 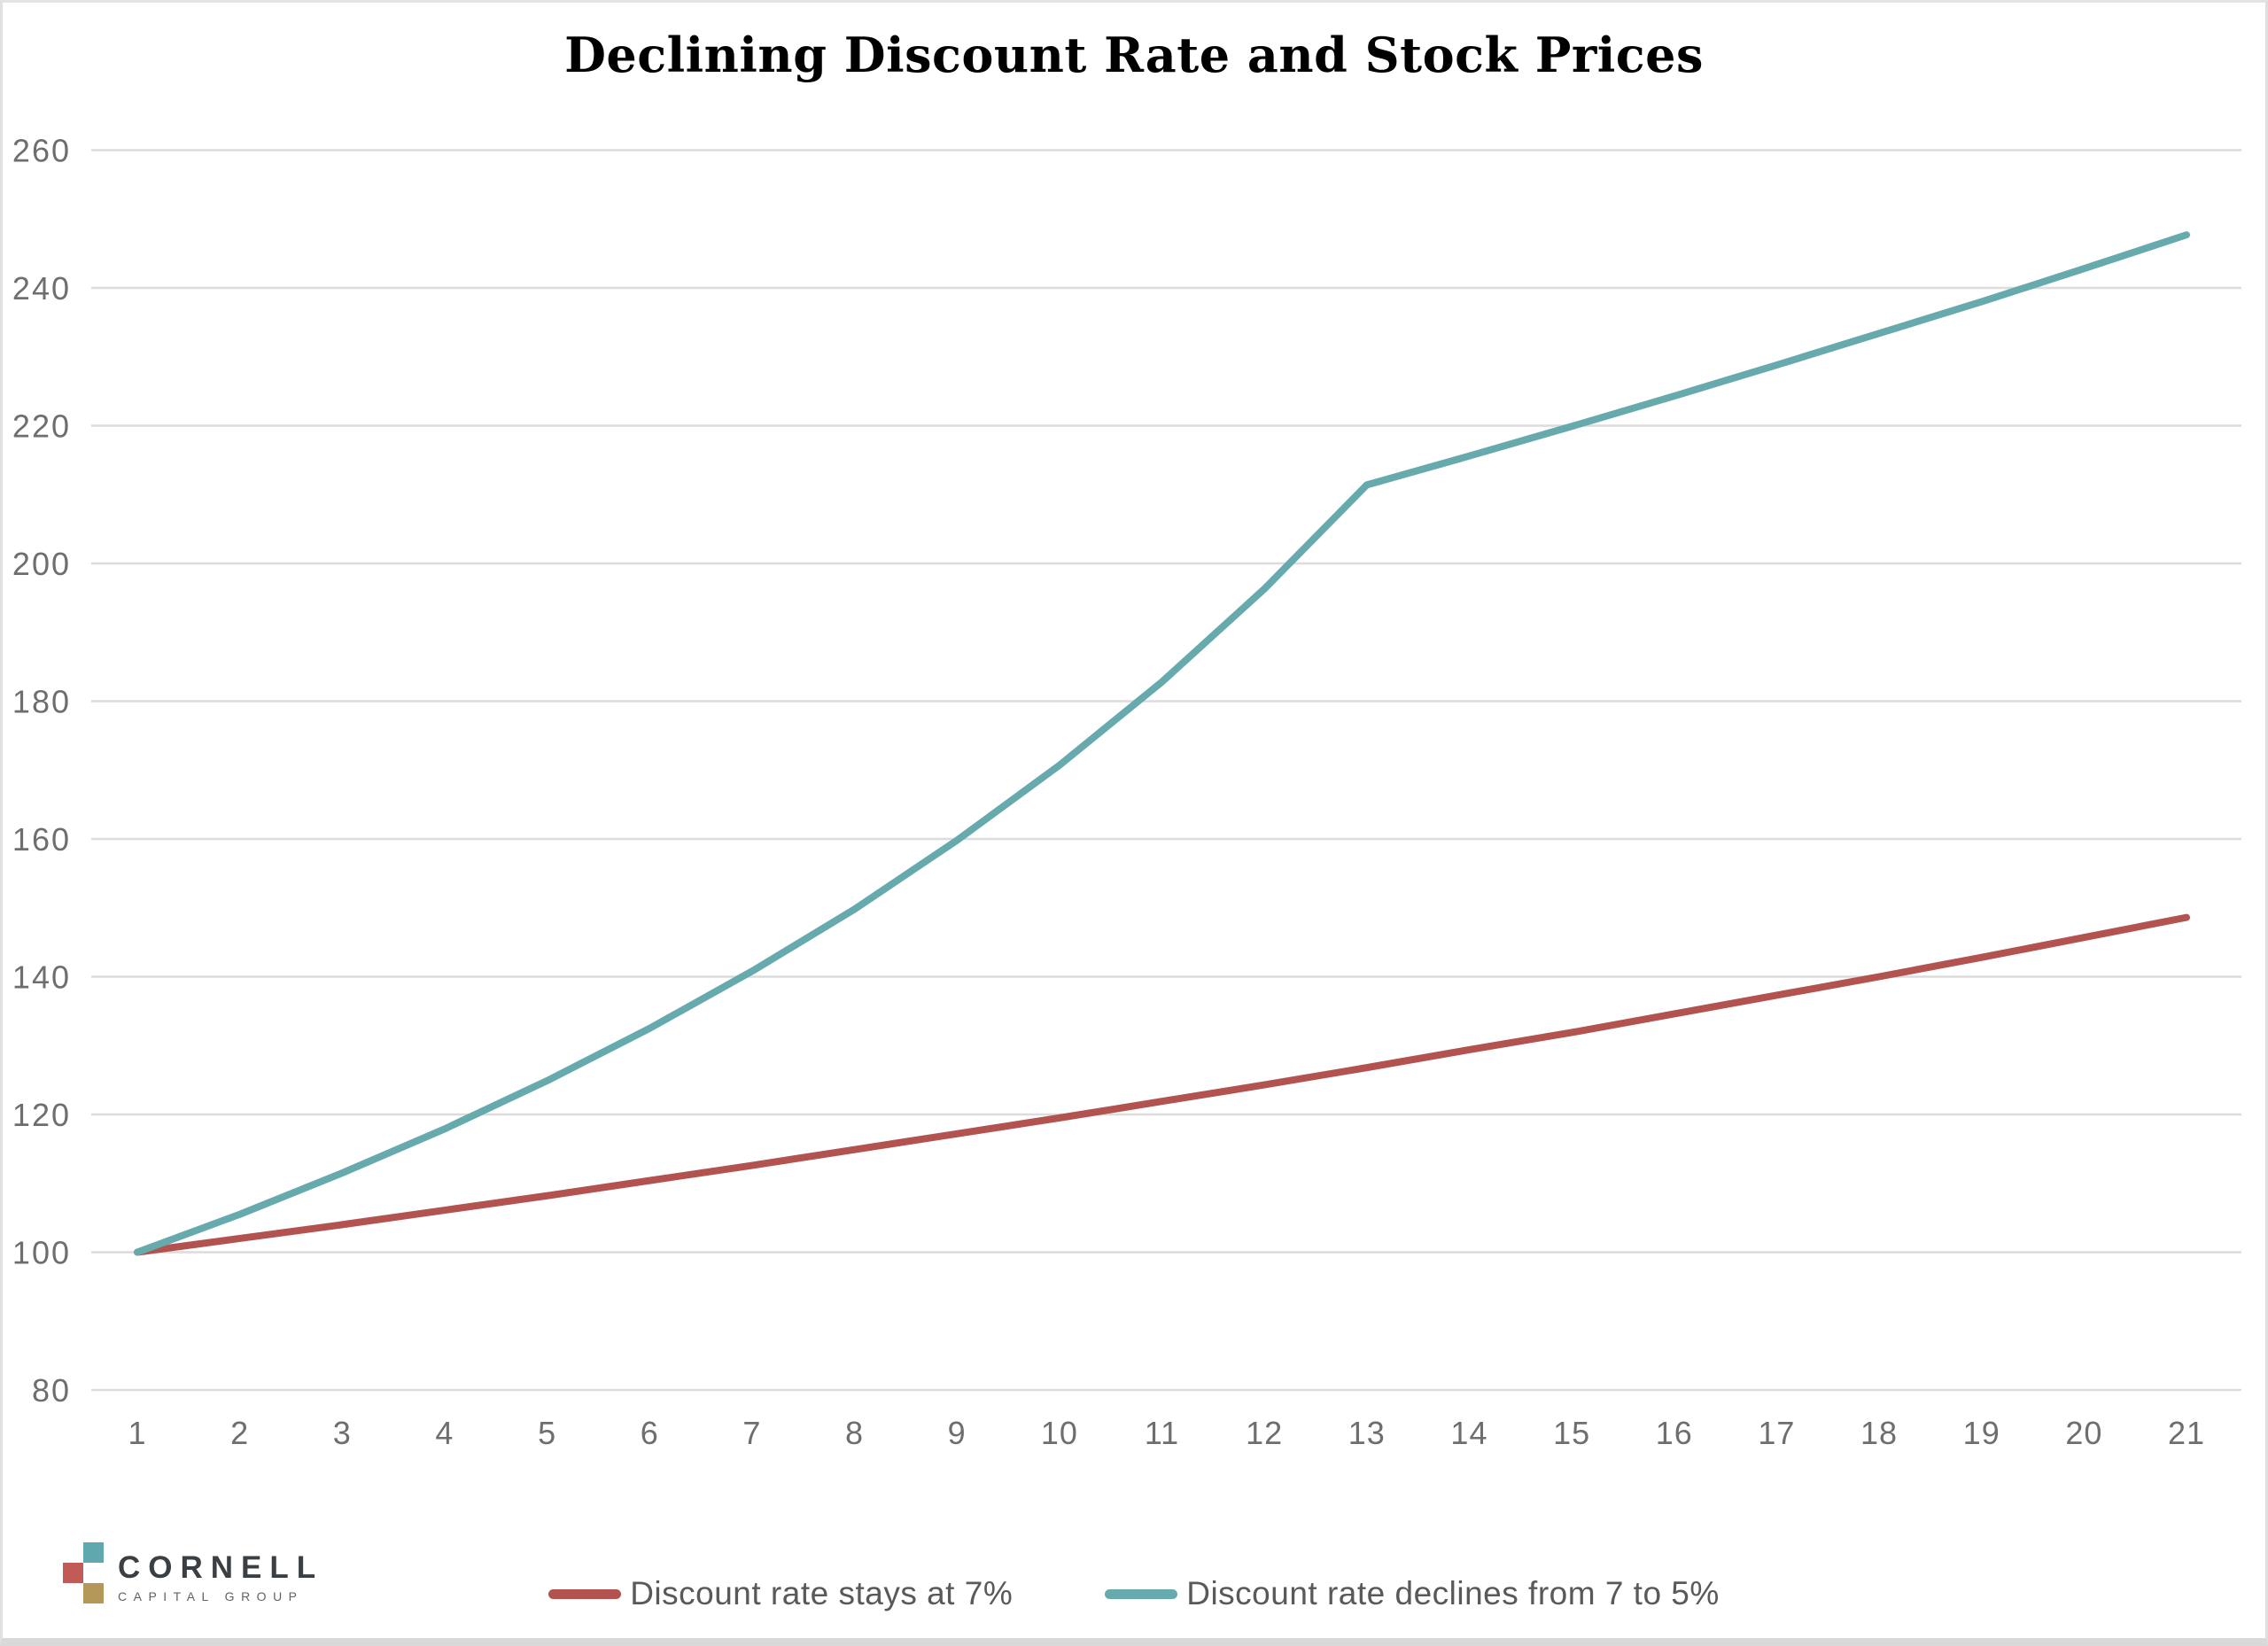 I want to click on x-axis-tick-label: 13, so click(x=1367, y=1433).